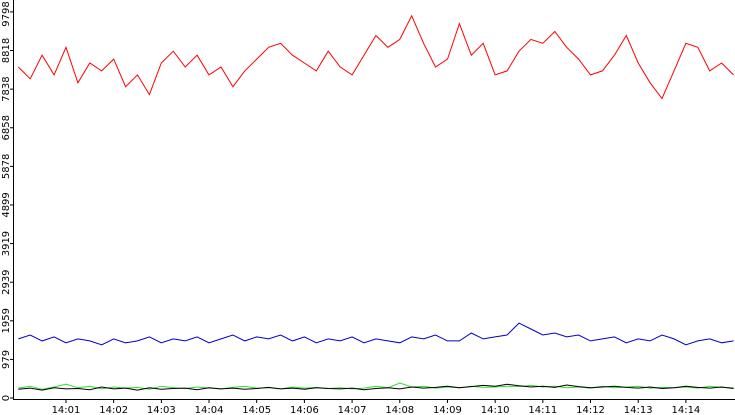 The height and width of the screenshot is (415, 735). Describe the element at coordinates (495, 410) in the screenshot. I see `x-tick-label: 14:10` at that location.